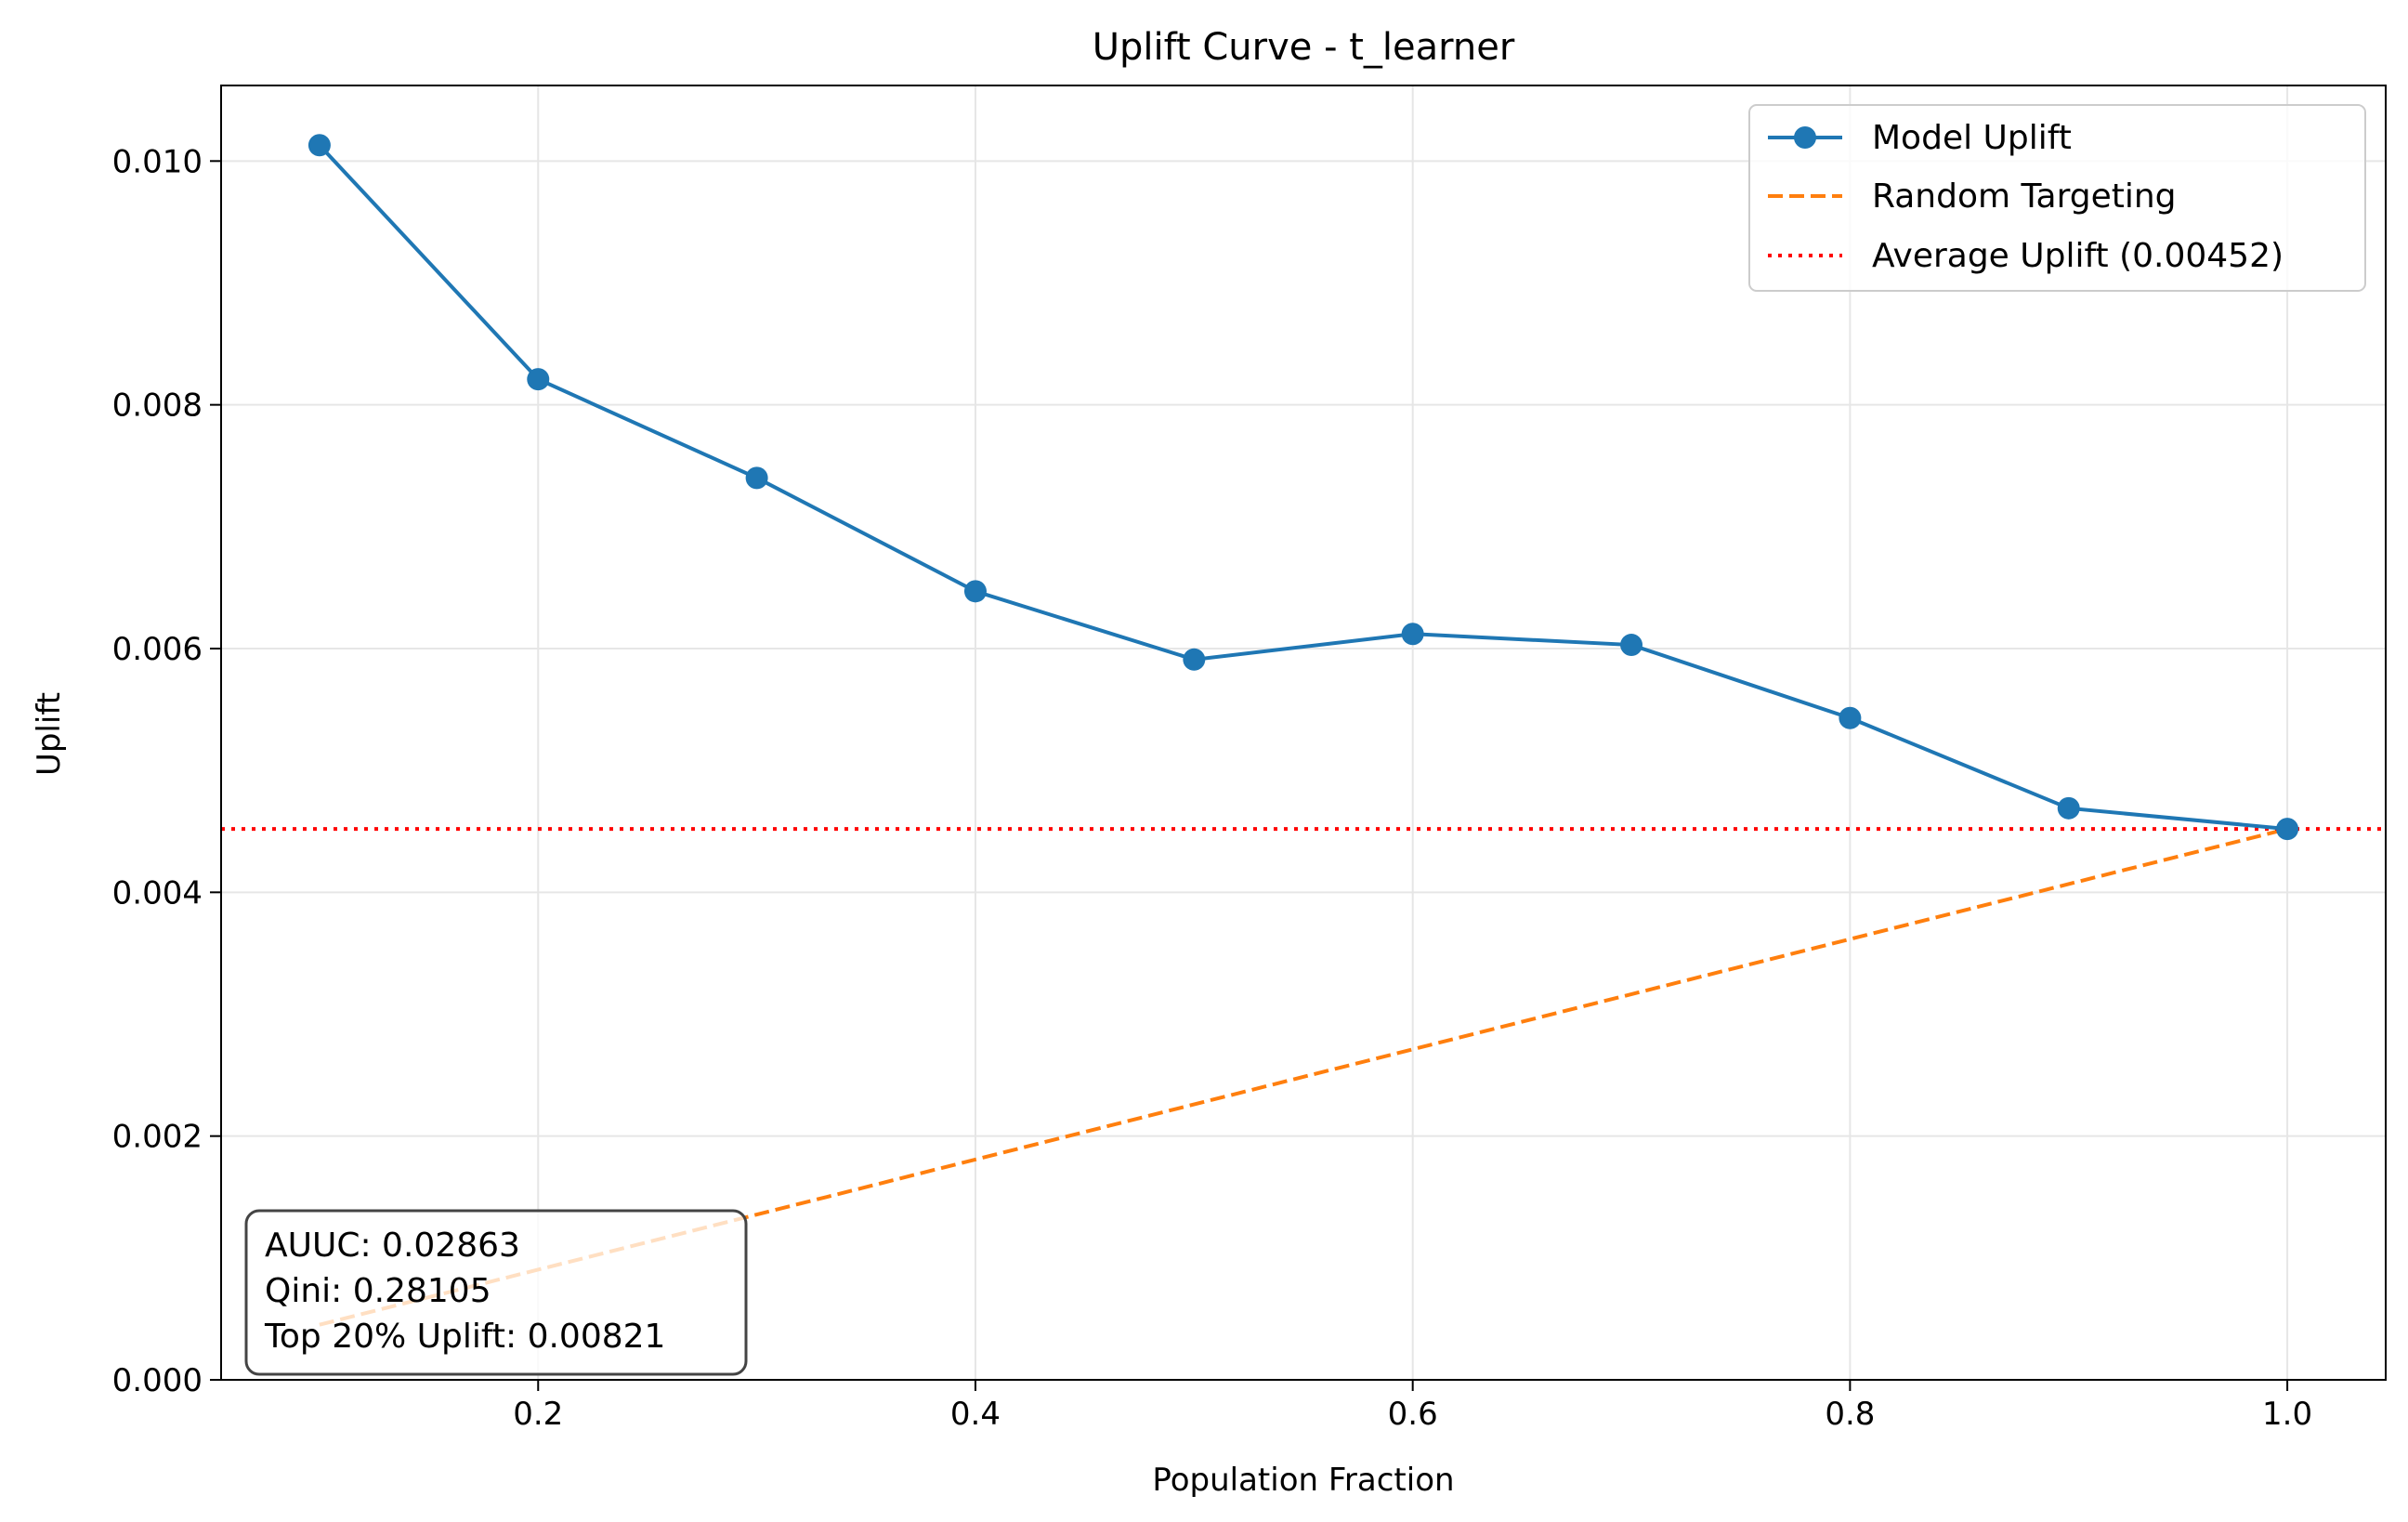 The width and height of the screenshot is (2408, 1522). What do you see at coordinates (157, 893) in the screenshot?
I see `y-tick-label: 0.004` at bounding box center [157, 893].